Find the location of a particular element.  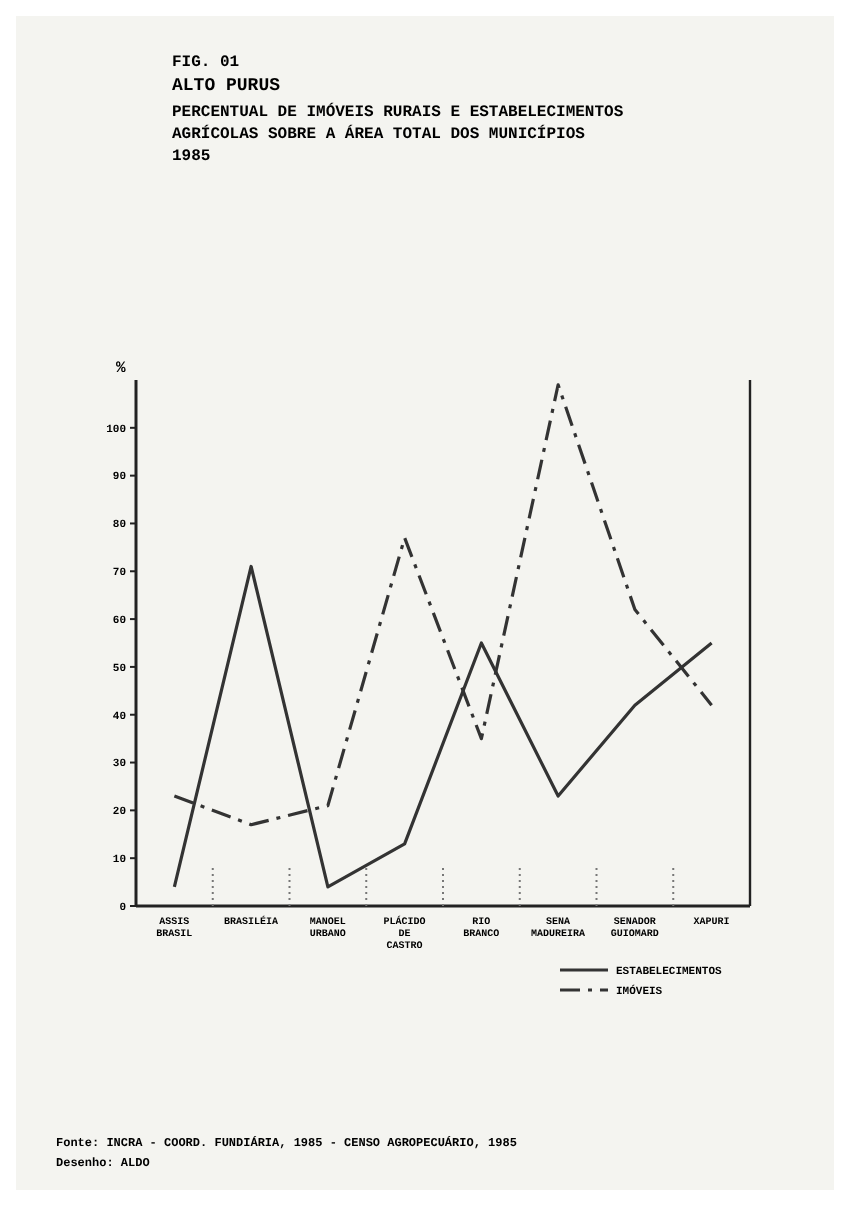

chart-title: PERCENTUAL DE IMÓVEIS RURAIS E ESTABELECIMENTOS AGRÍCOLAS SOBRE A ÁREA TOTAL DOS MUNICÍPIOS is located at coordinates (398, 123).